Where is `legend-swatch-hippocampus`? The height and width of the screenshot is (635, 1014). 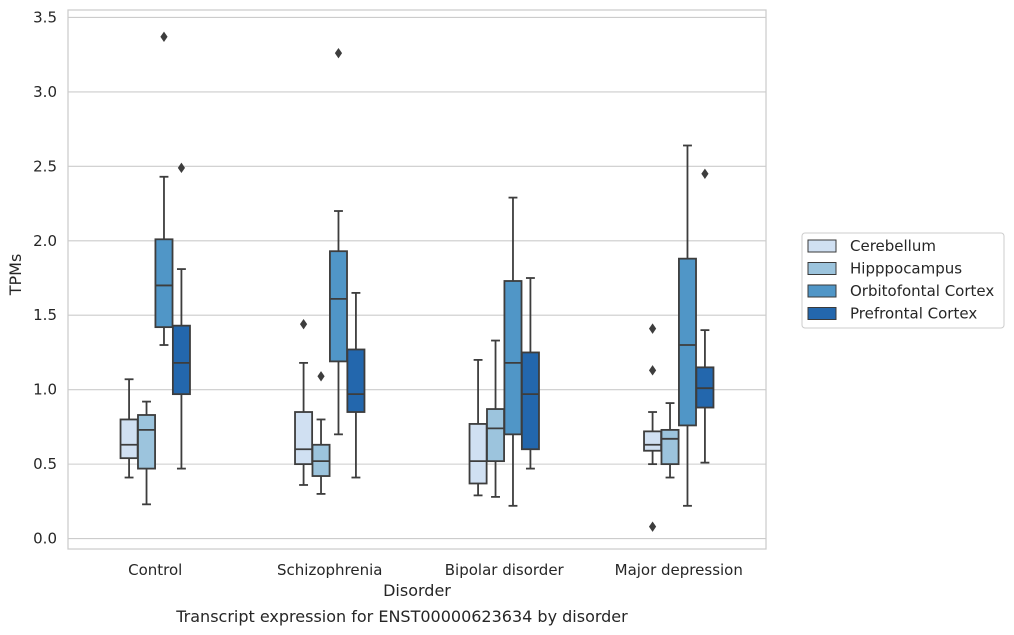 legend-swatch-hippocampus is located at coordinates (822, 268).